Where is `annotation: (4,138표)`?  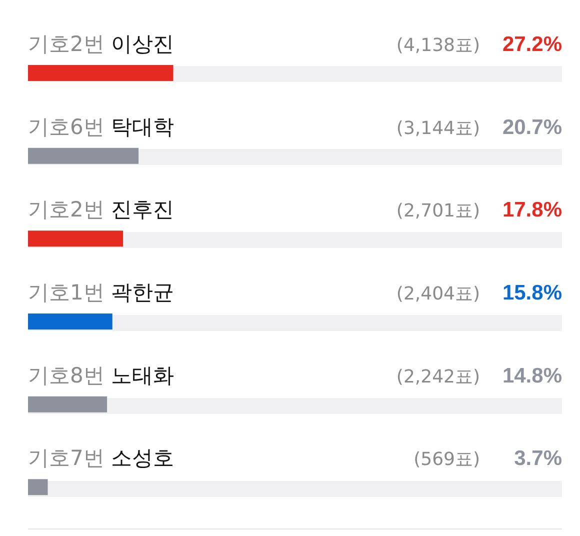
annotation: (4,138표) is located at coordinates (438, 45).